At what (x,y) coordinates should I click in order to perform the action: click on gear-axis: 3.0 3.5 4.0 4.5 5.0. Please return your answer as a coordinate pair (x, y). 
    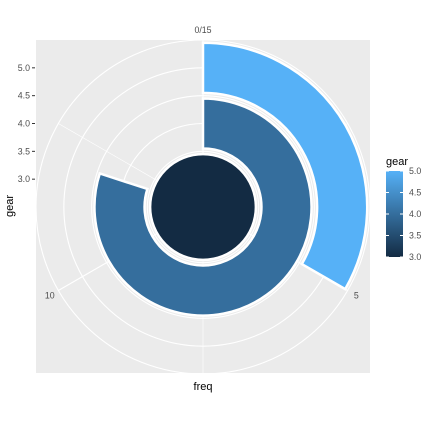
    Looking at the image, I should click on (26, 123).